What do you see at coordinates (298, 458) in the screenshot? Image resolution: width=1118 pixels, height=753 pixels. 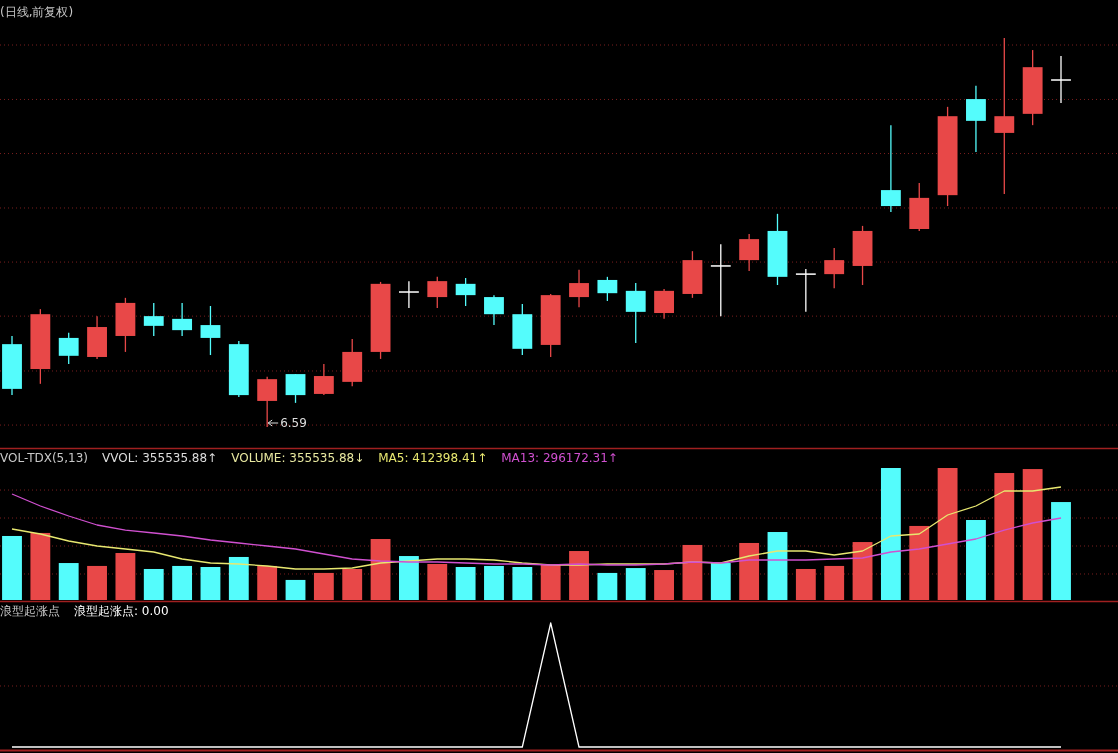 I see `text: VOLUME: 355535.88↓` at bounding box center [298, 458].